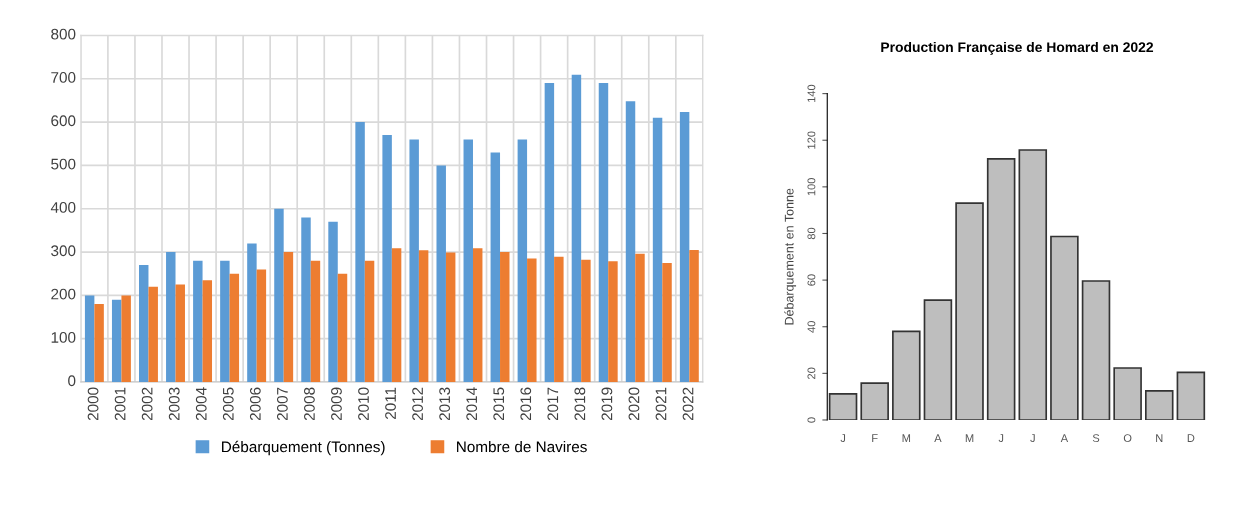 The image size is (1244, 506). Describe the element at coordinates (811, 233) in the screenshot. I see `y-tick-label: 80` at that location.